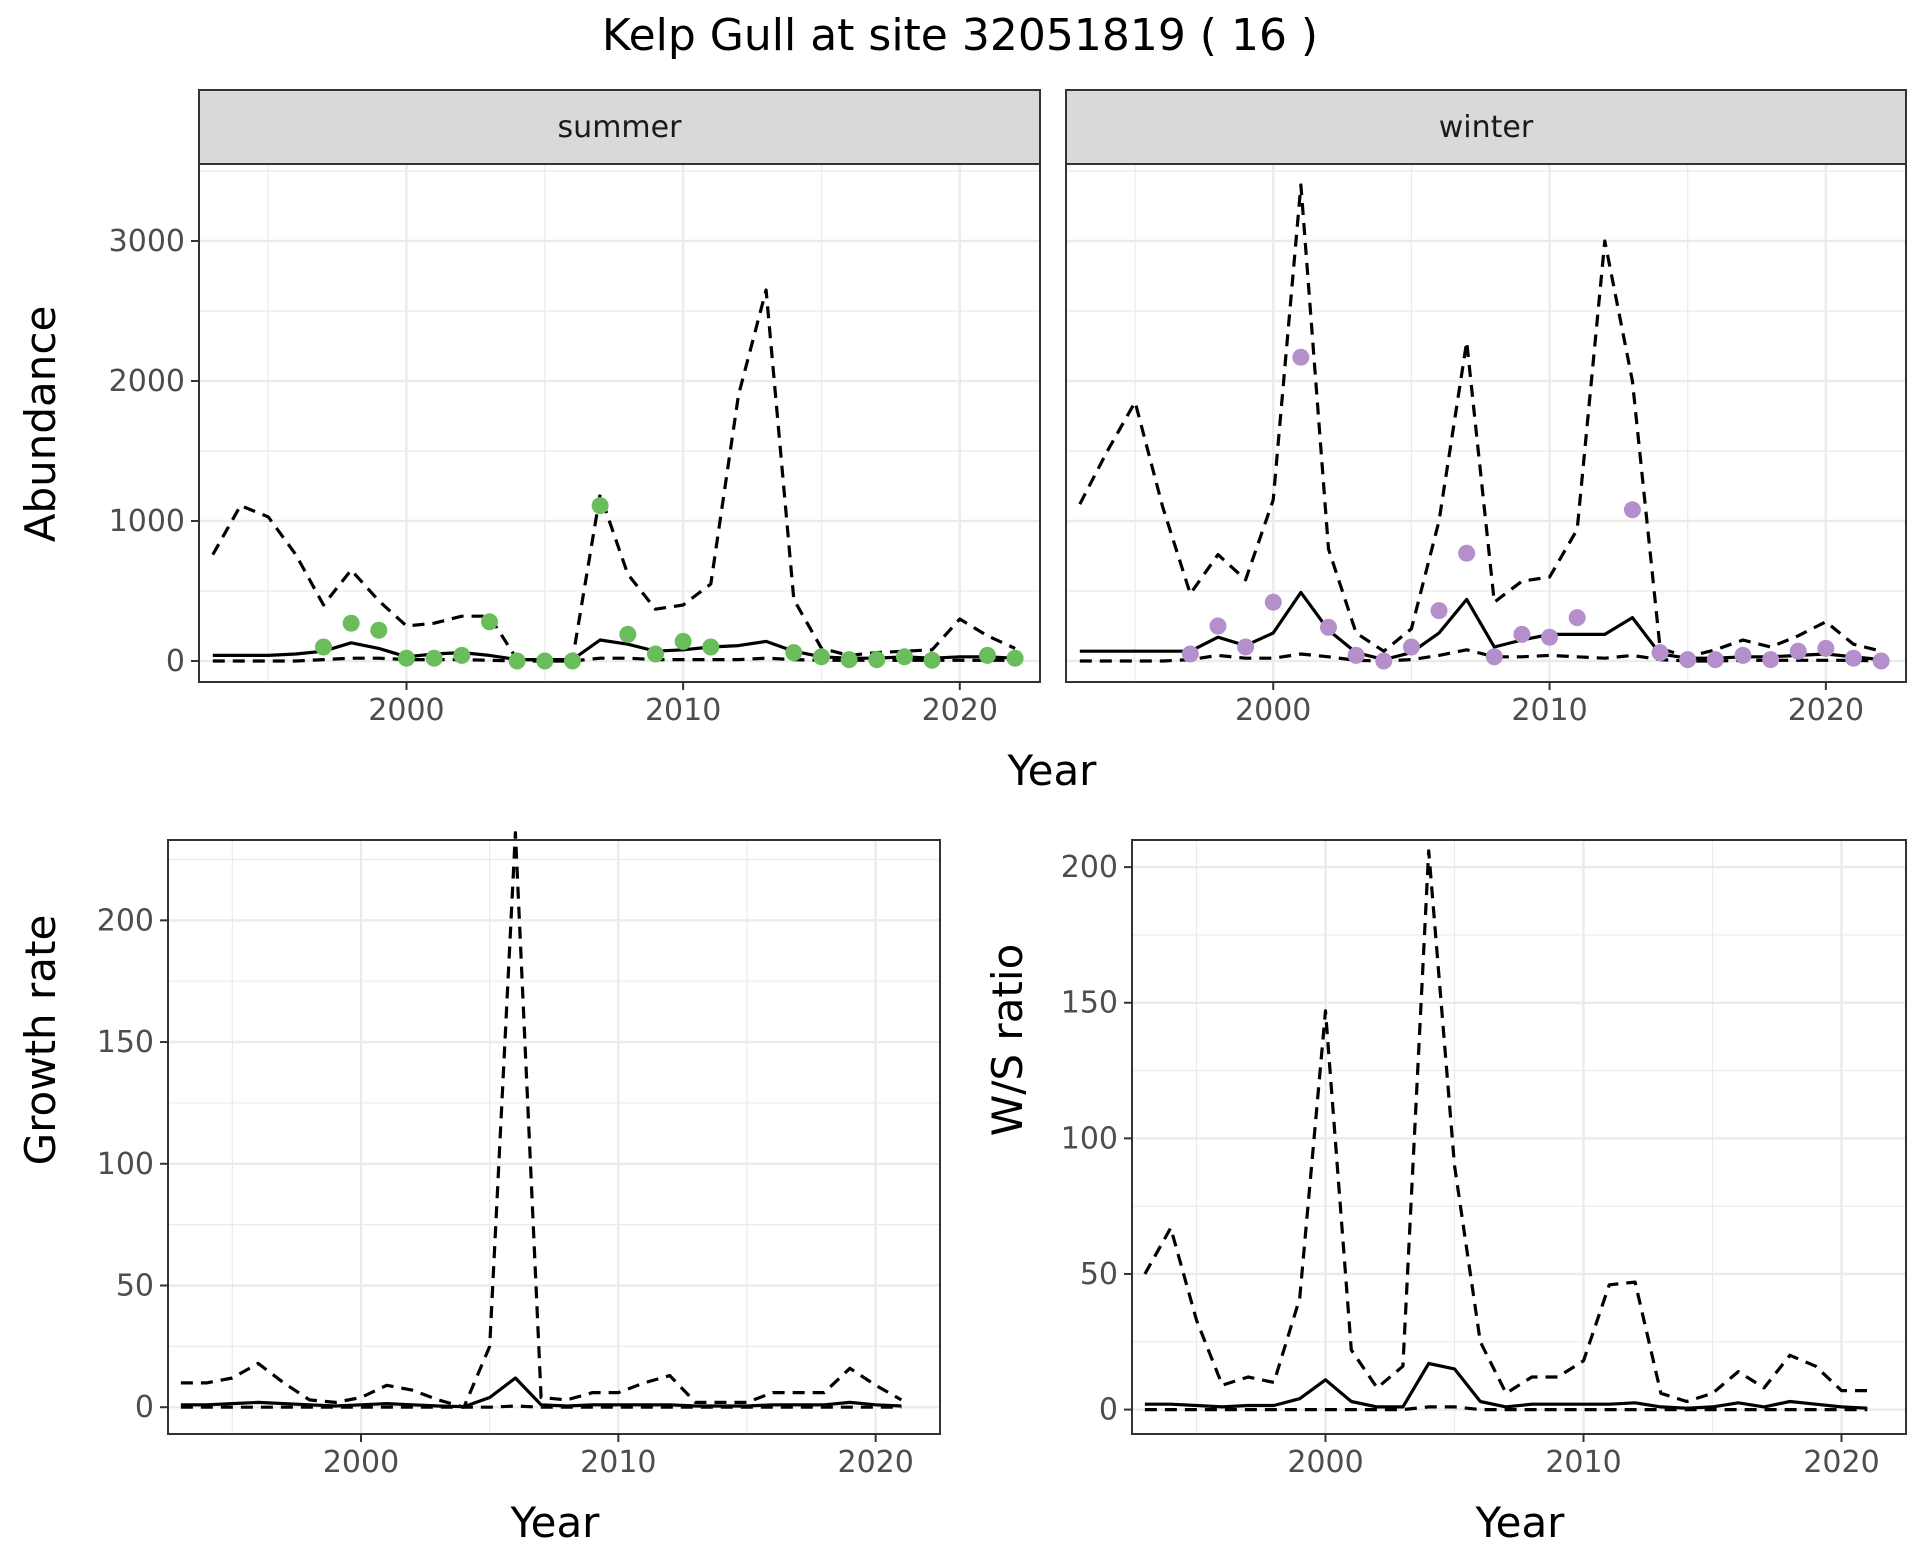 The image size is (1920, 1560). Describe the element at coordinates (541, 1392) in the screenshot. I see `growth-line-fit` at that location.